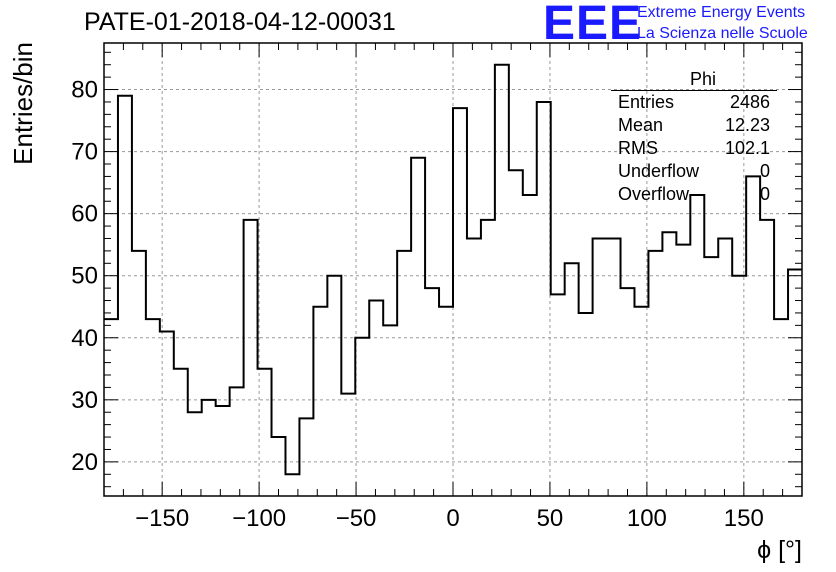 The image size is (836, 572). What do you see at coordinates (259, 518) in the screenshot?
I see `x-tick-label: −100` at bounding box center [259, 518].